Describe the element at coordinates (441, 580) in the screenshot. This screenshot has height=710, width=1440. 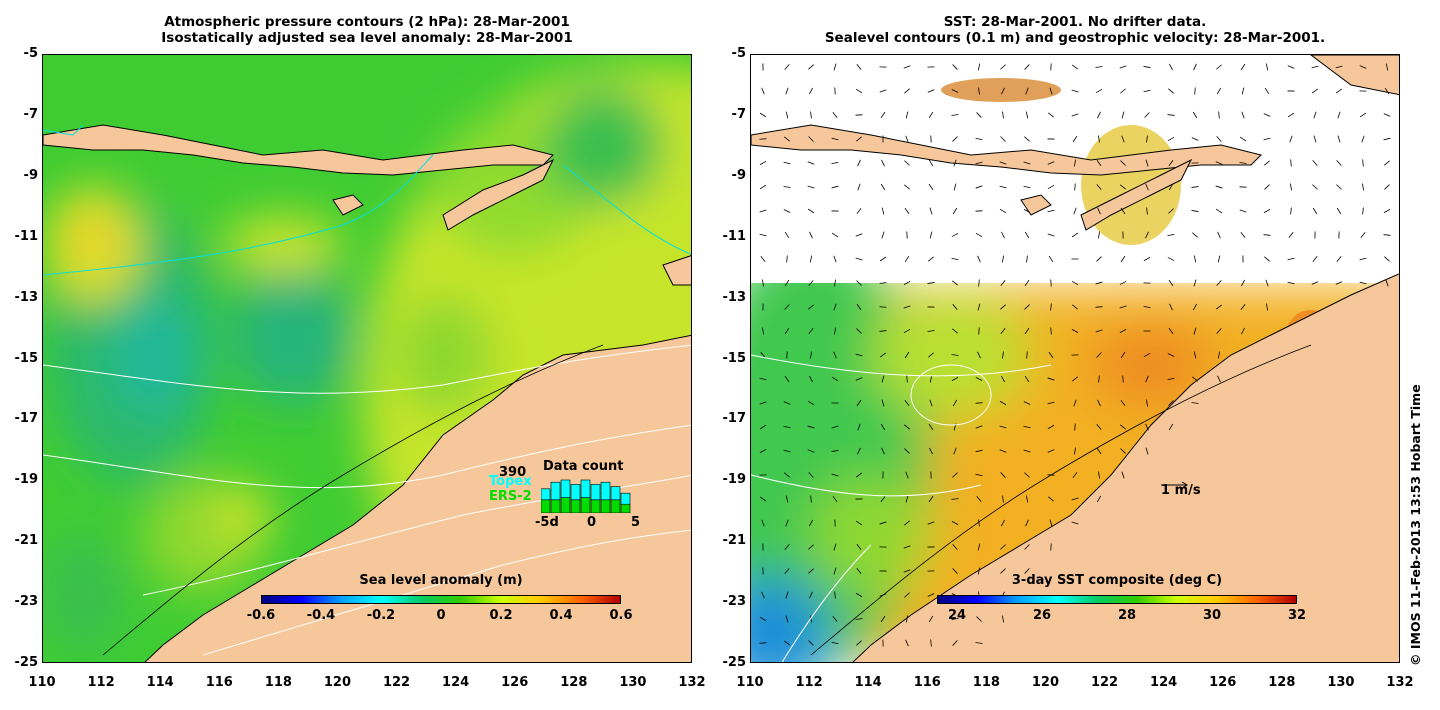
I see `sla-colorbar-title: Sea level anomaly (m)` at that location.